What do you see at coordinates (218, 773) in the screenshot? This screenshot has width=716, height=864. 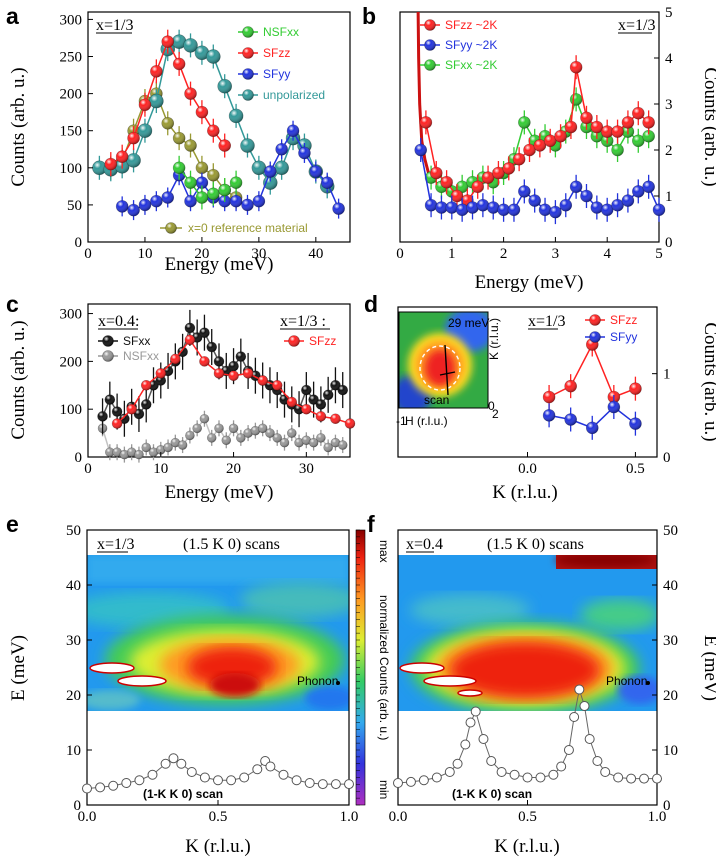 I see `scan-marks-e` at bounding box center [218, 773].